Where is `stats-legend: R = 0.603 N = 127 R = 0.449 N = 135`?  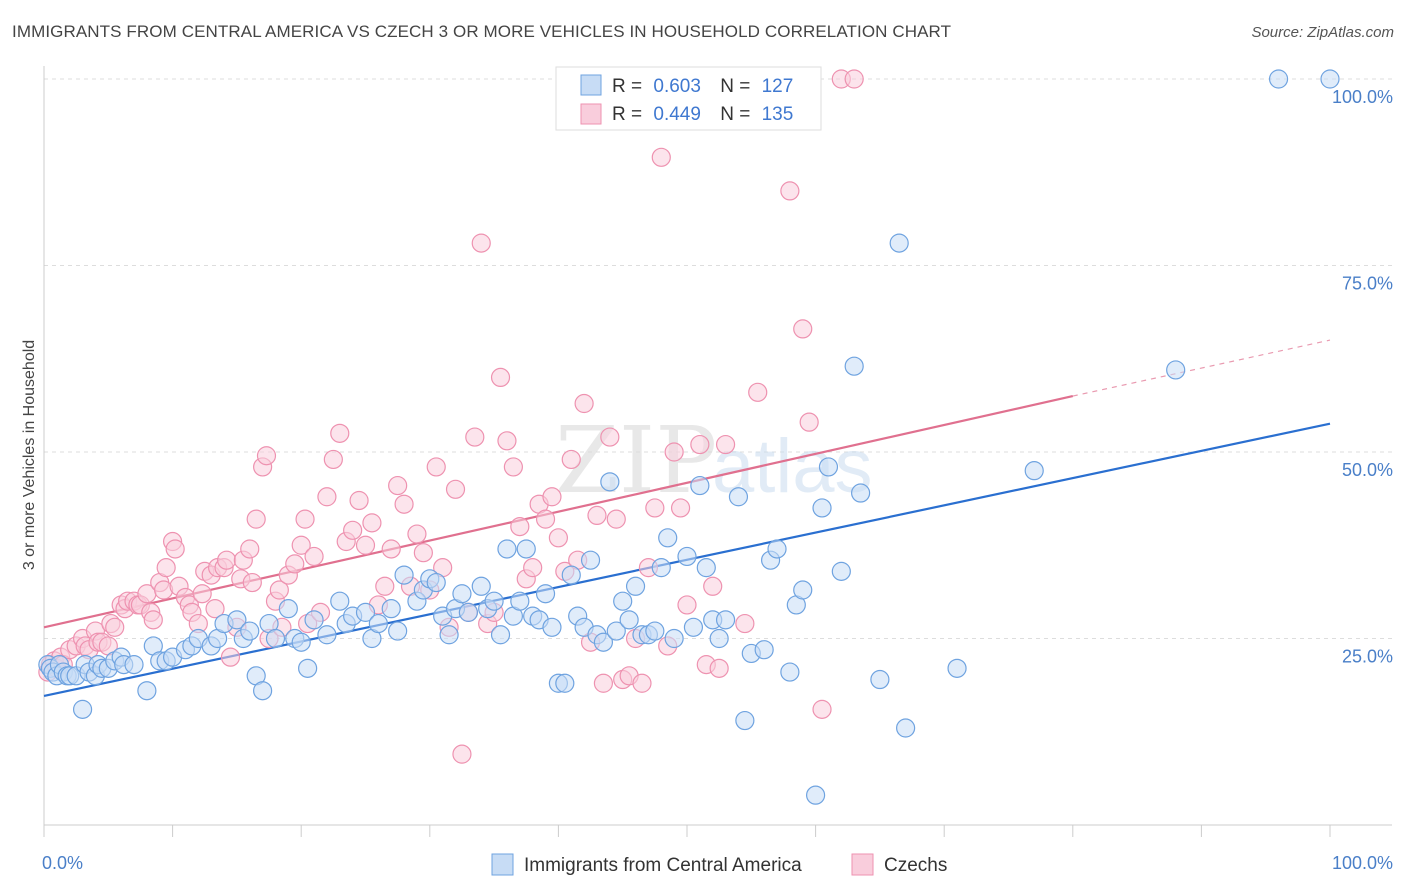
stats-legend: R = 0.603 N = 127 R = 0.449 N = 135 is located at coordinates (688, 98).